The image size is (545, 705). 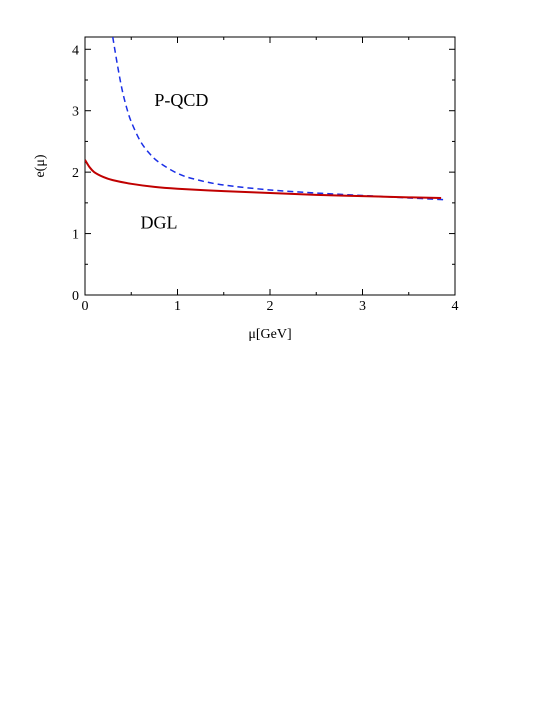 I want to click on annotation-dgl: DGL, so click(x=159, y=223).